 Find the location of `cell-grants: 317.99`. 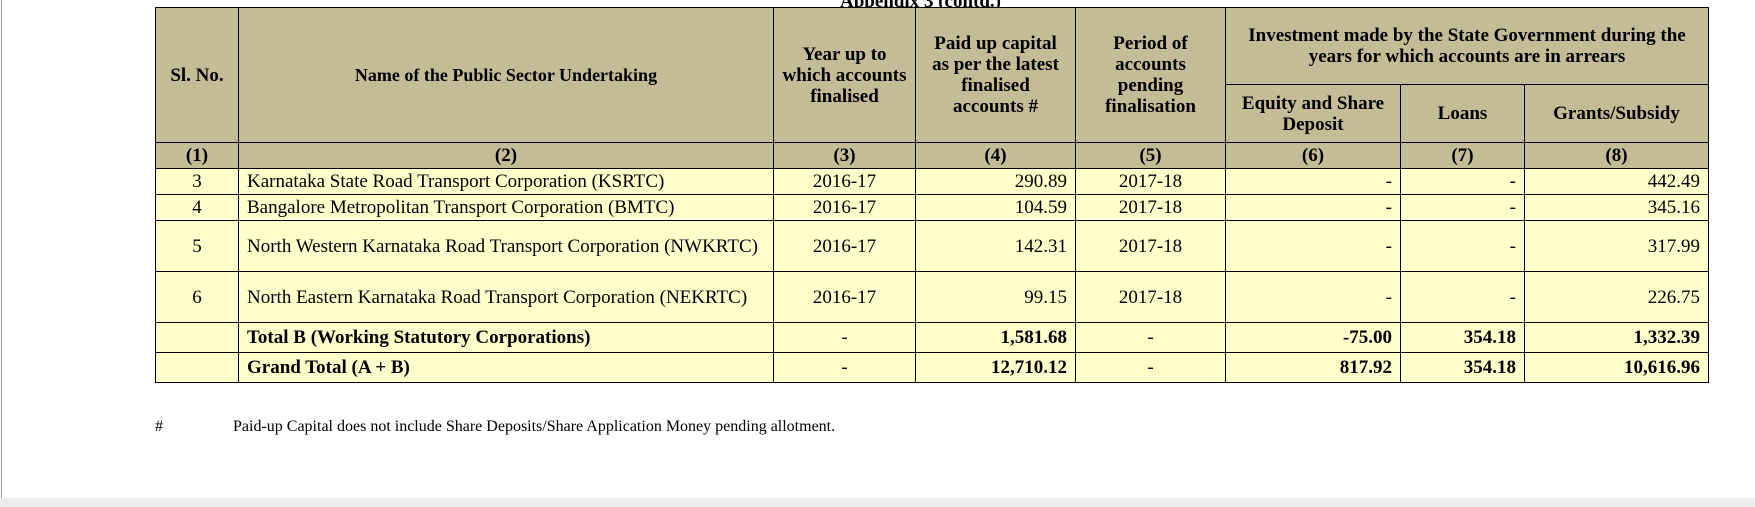

cell-grants: 317.99 is located at coordinates (1616, 246).